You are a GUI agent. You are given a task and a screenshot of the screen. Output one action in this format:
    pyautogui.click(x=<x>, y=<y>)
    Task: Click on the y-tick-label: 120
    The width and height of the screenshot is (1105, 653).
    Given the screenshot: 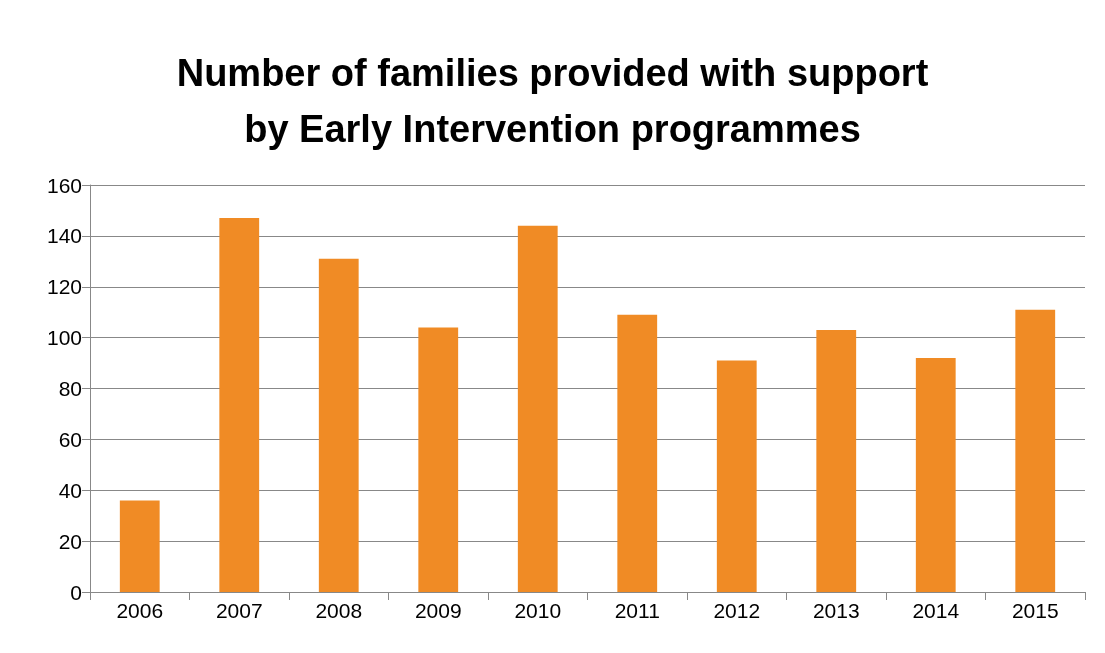 What is the action you would take?
    pyautogui.click(x=64, y=287)
    